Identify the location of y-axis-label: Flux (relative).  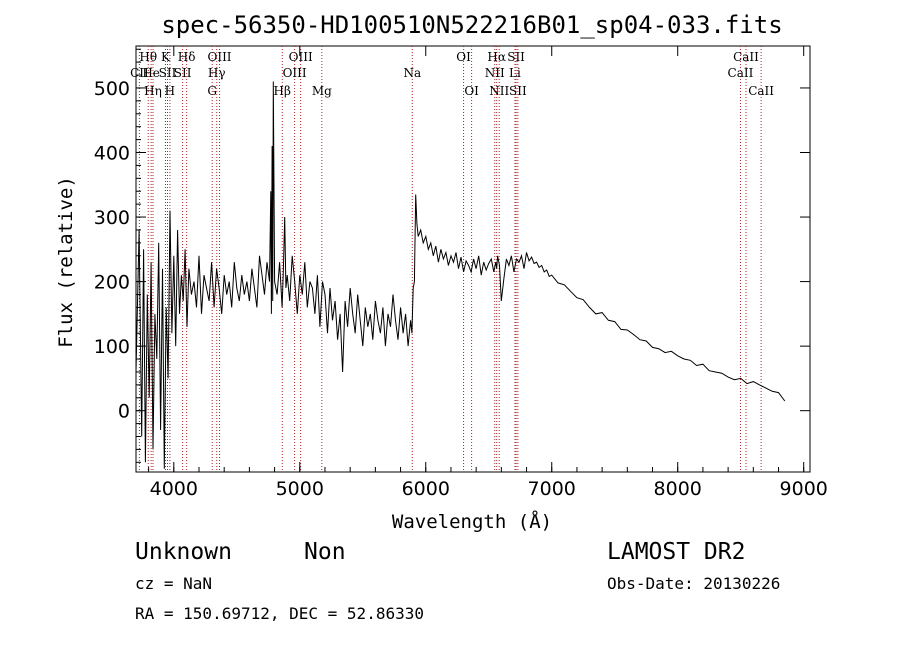
(66, 262).